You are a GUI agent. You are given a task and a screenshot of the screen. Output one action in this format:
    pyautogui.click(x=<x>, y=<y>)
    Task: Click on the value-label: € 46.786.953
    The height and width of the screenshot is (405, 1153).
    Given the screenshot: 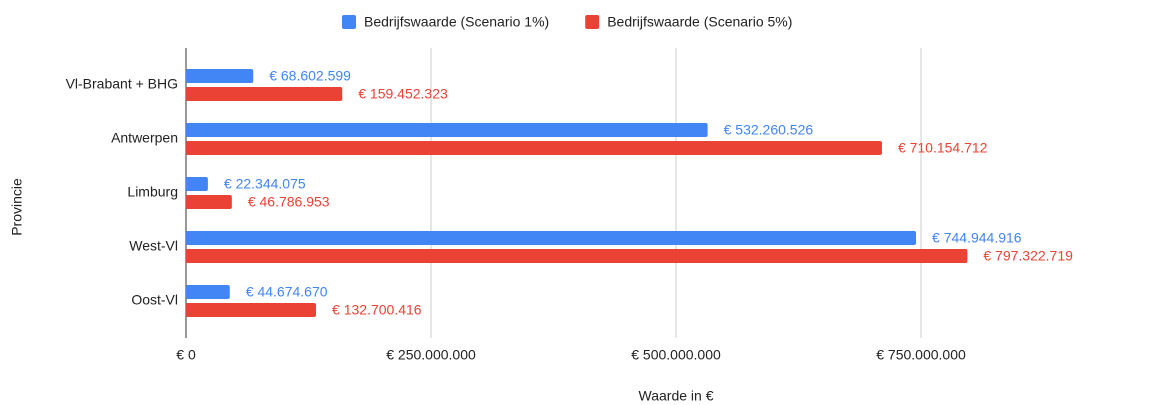 What is the action you would take?
    pyautogui.click(x=289, y=202)
    